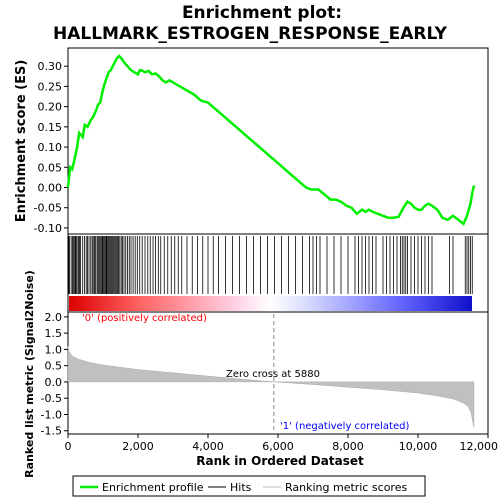 Image resolution: width=500 pixels, height=500 pixels. I want to click on metric-ytick-label: 2.0, so click(54, 317).